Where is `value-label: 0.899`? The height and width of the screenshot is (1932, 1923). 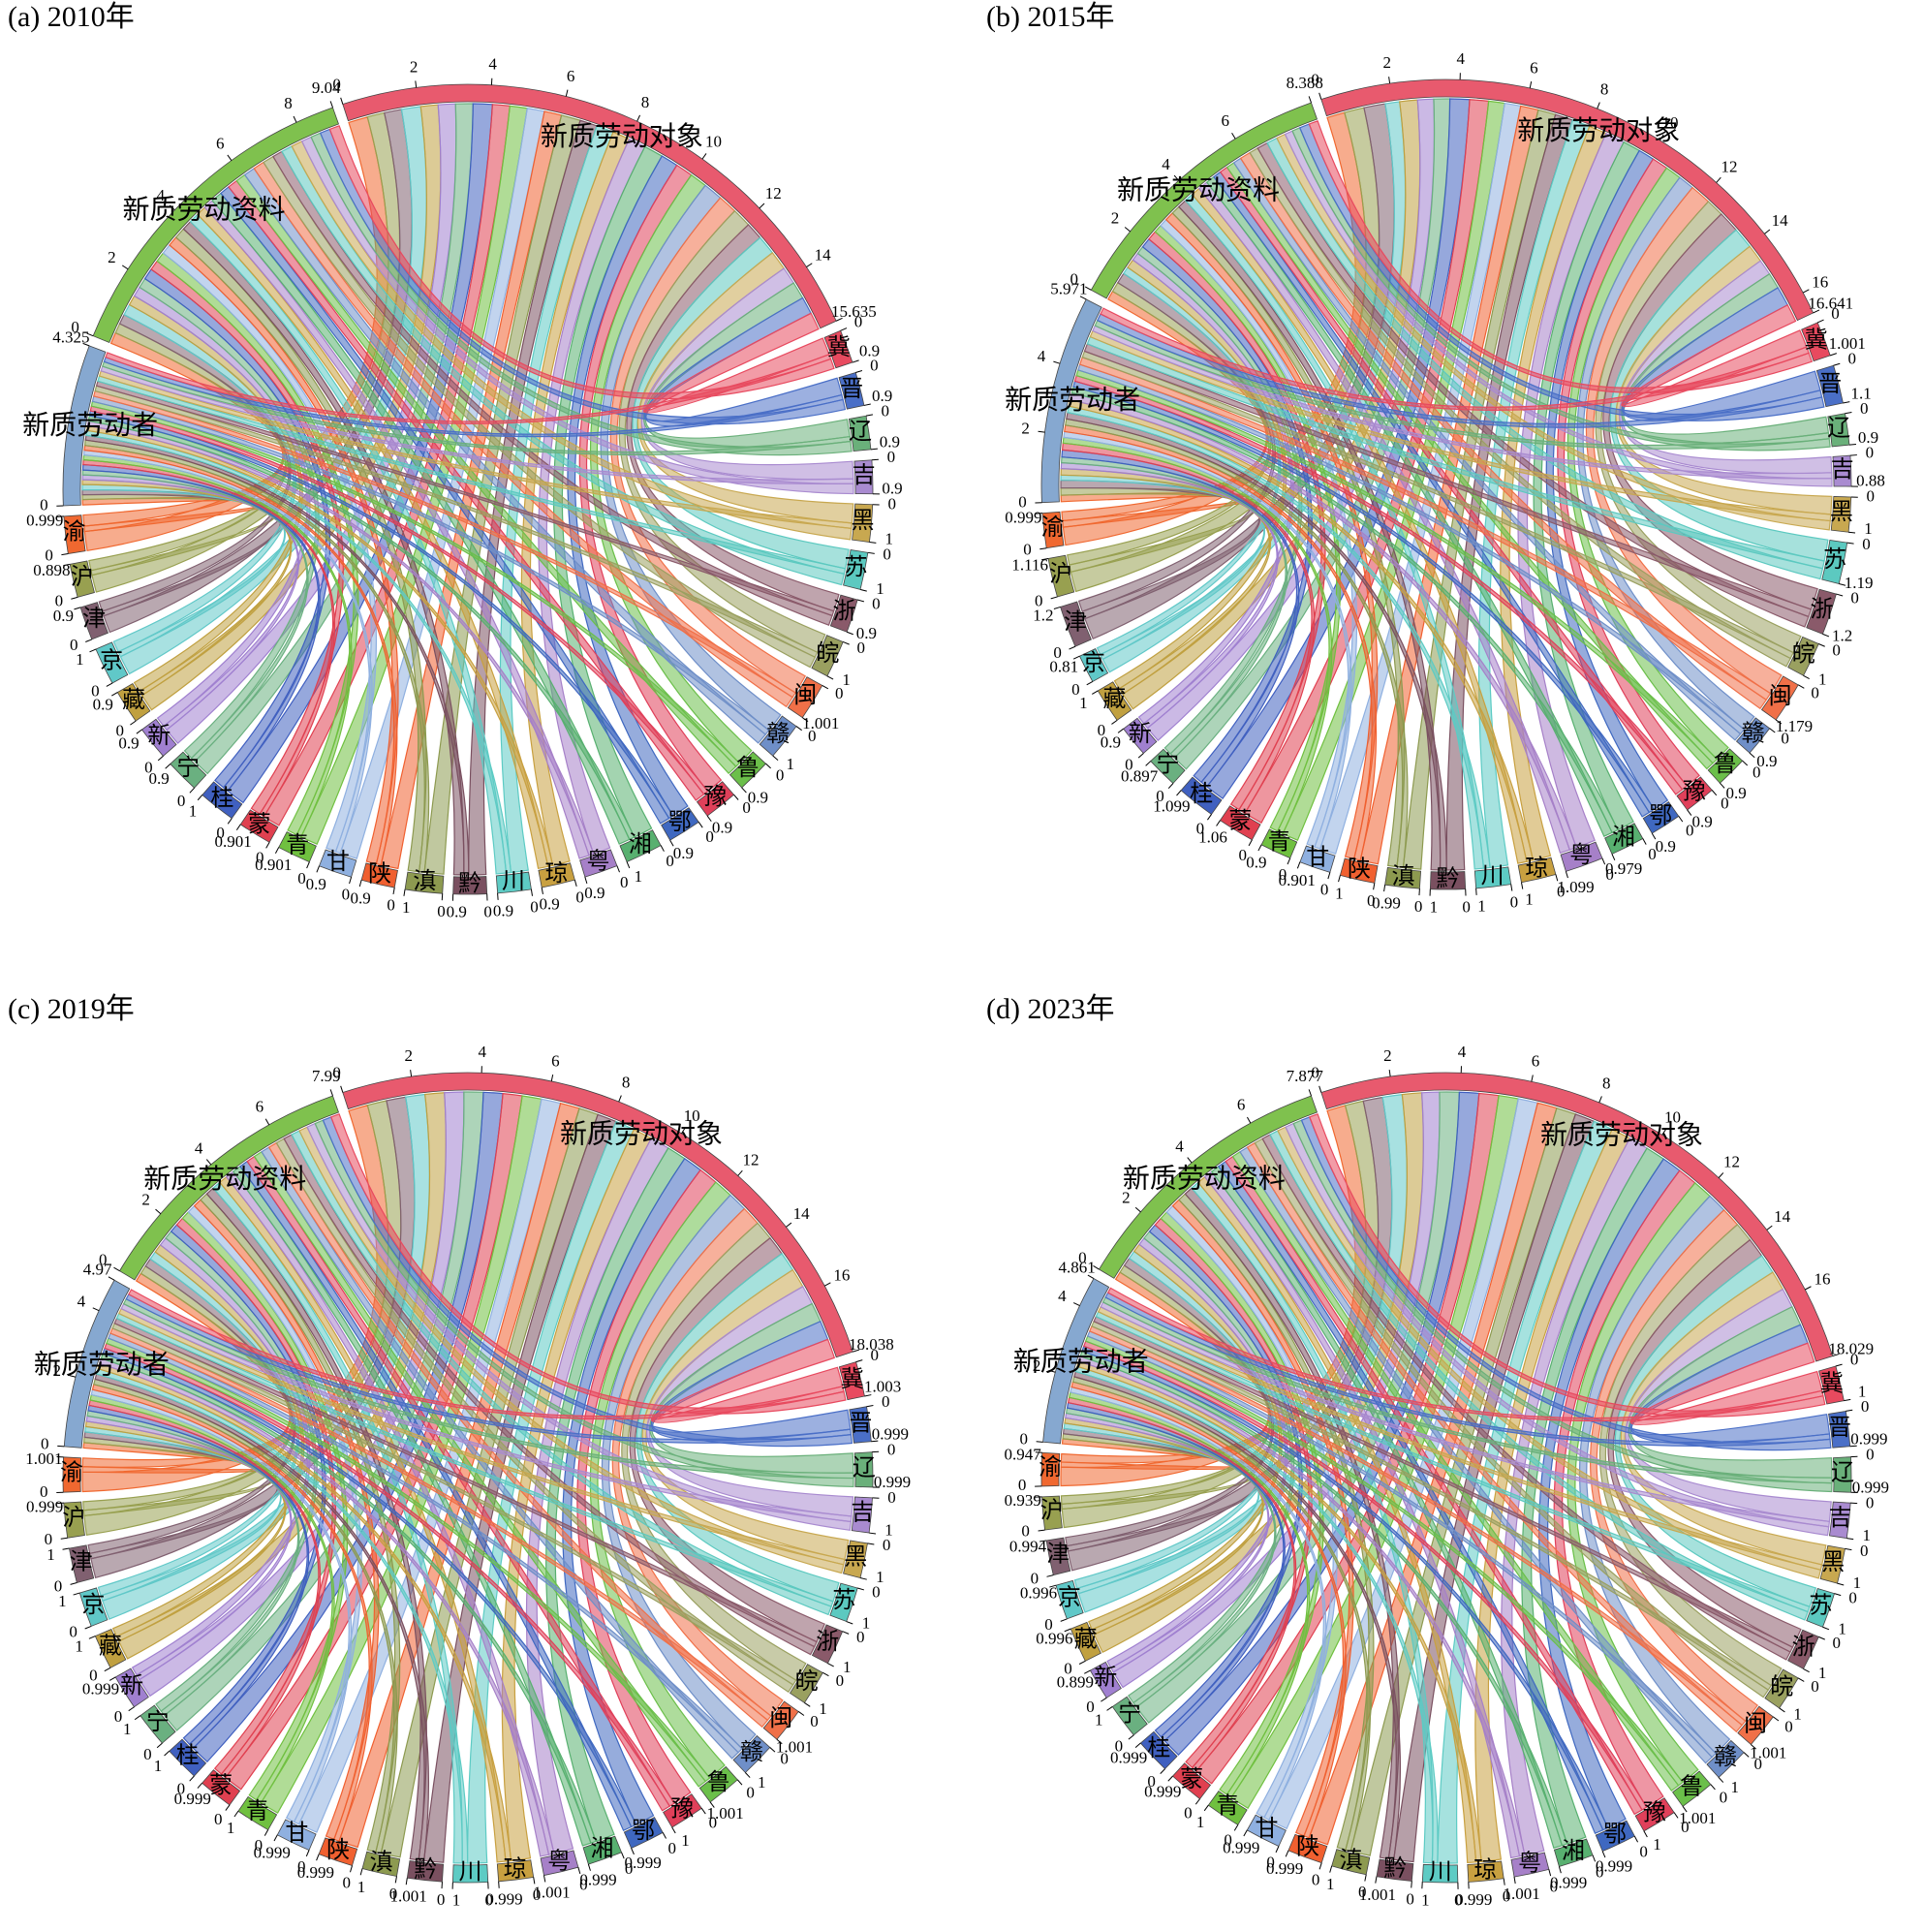 value-label: 0.899 is located at coordinates (1075, 1682).